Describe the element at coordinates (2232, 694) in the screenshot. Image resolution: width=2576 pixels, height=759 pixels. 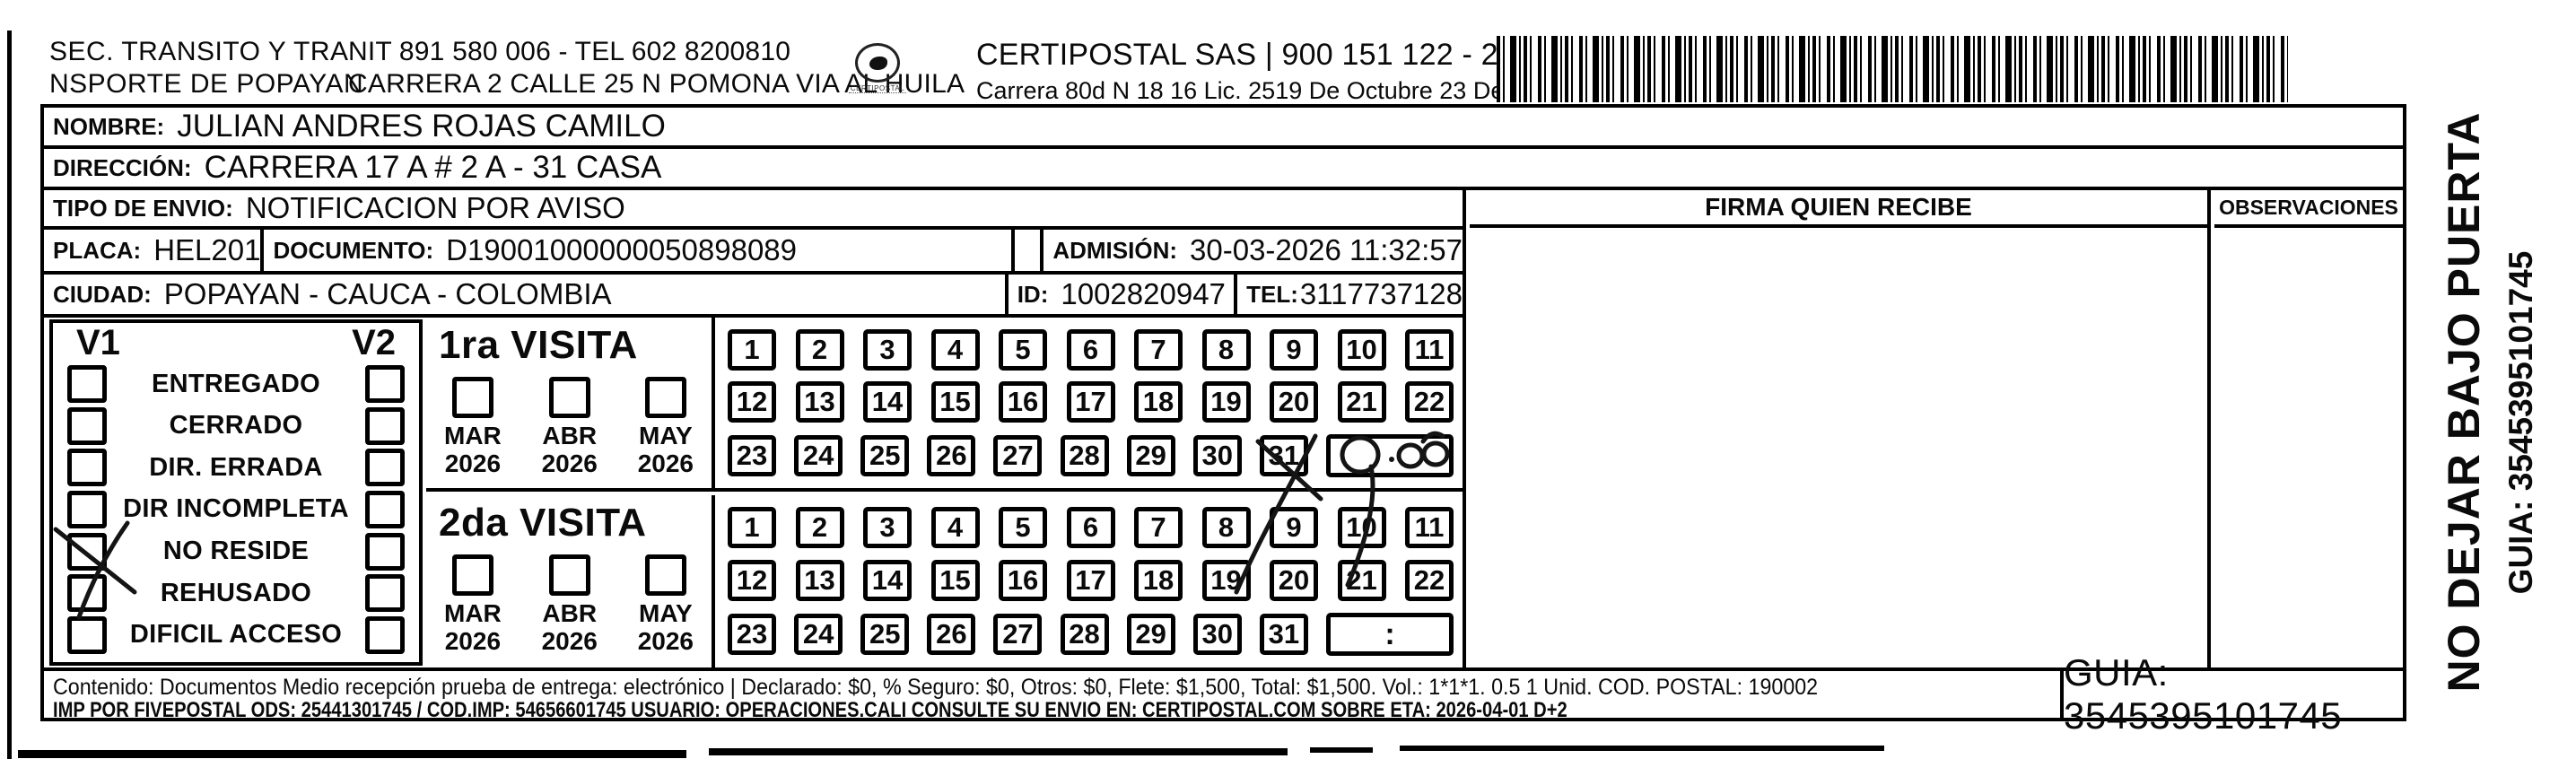
I see `guia-number-box: GUIA: 3545395101745` at that location.